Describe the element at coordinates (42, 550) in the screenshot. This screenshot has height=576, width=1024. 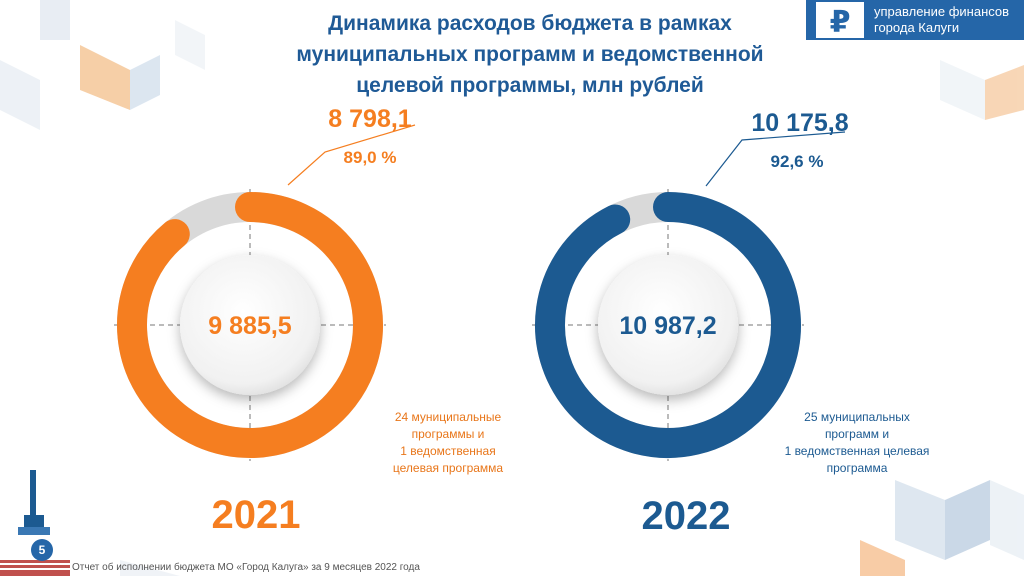
I see `page-number: 5` at that location.